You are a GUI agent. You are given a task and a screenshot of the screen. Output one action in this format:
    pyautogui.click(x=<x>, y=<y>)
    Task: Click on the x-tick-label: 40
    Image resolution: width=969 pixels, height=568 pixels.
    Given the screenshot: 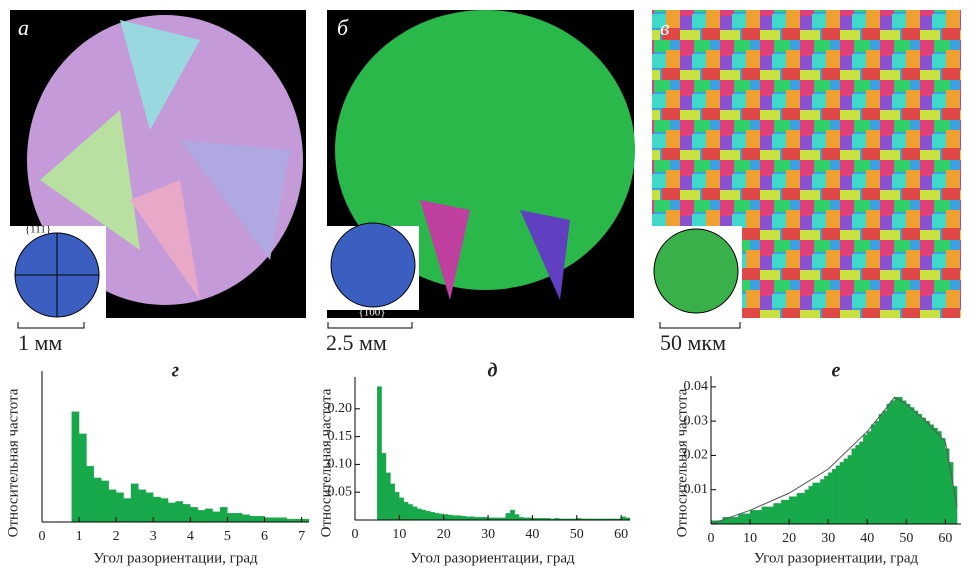 What is the action you would take?
    pyautogui.click(x=867, y=538)
    